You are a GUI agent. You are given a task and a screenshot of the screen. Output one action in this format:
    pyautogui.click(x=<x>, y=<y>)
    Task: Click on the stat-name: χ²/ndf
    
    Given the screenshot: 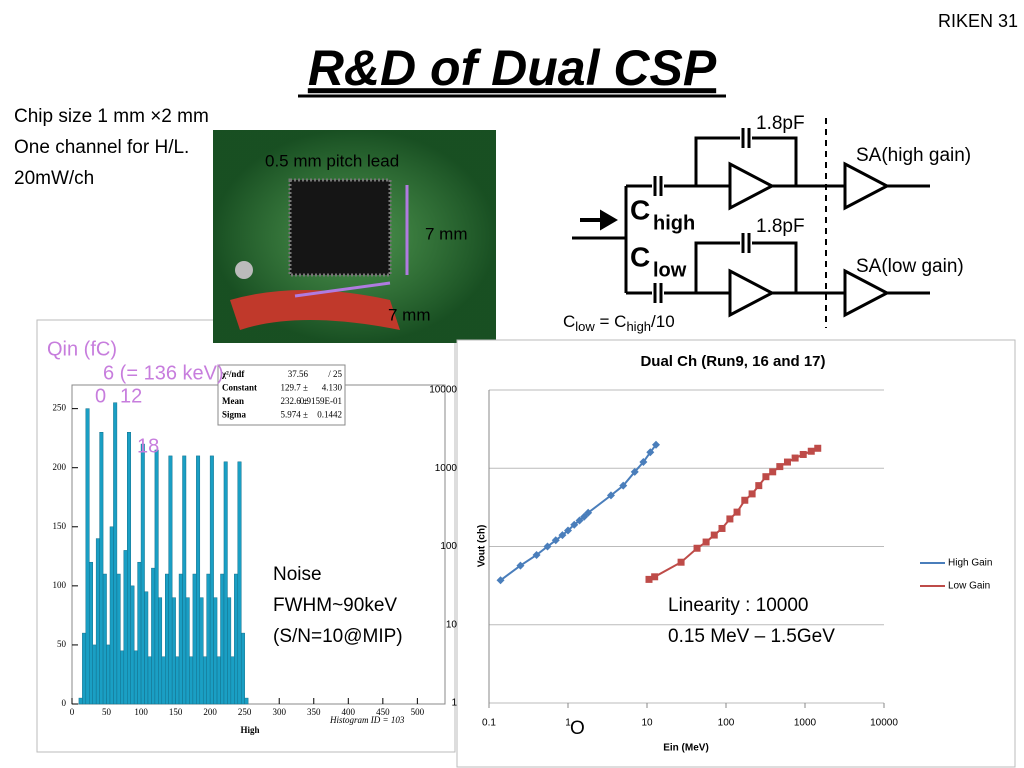 What is the action you would take?
    pyautogui.click(x=233, y=374)
    